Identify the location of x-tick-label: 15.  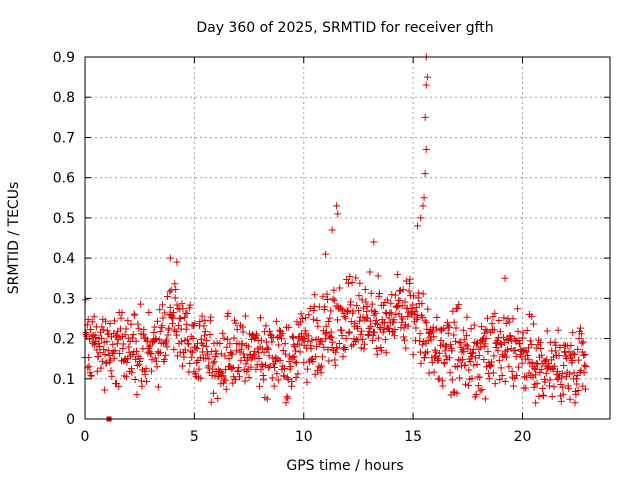
(413, 437).